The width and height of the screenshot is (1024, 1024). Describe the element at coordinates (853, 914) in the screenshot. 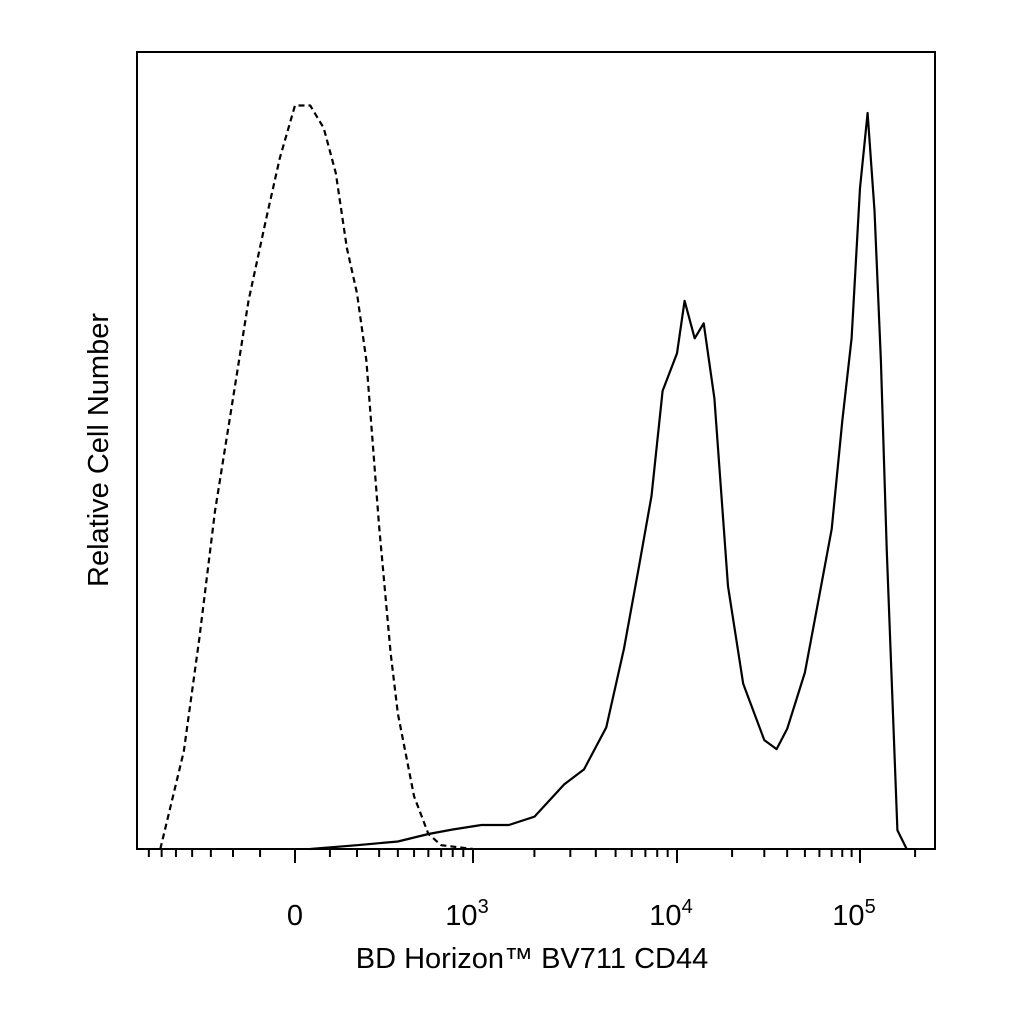

I see `x-tick-label: 10⁵` at that location.